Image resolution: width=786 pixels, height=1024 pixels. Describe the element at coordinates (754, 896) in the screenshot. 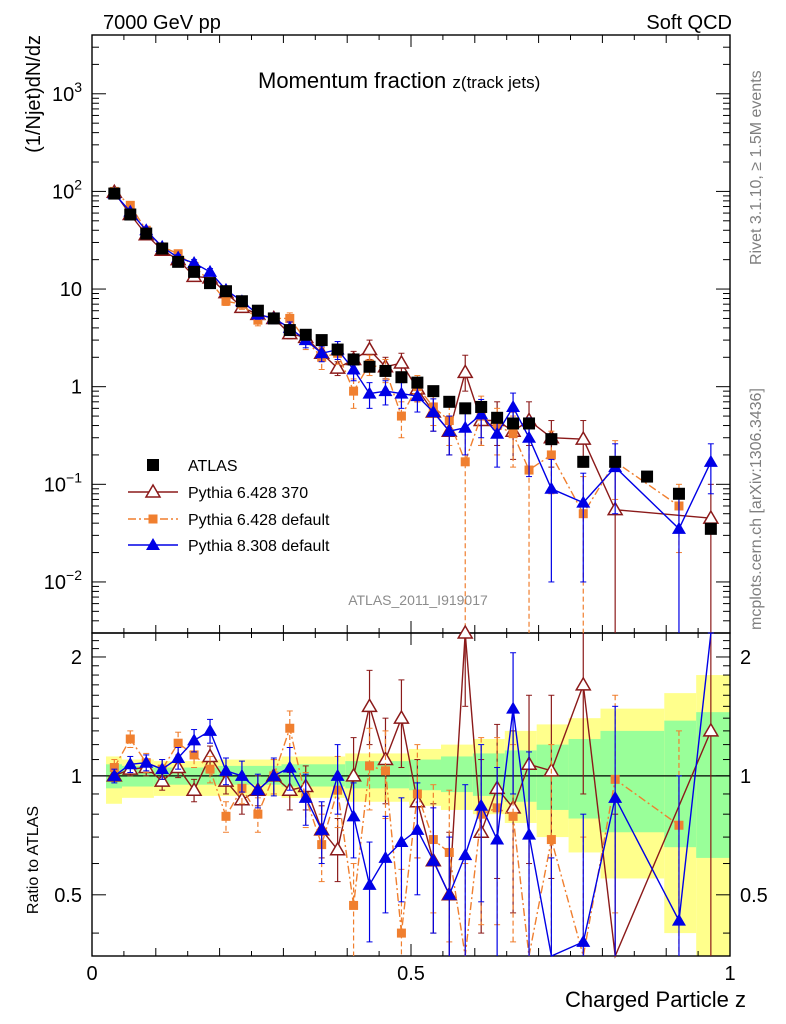

I see `ratio-y-tick-label-right: 0.5` at that location.